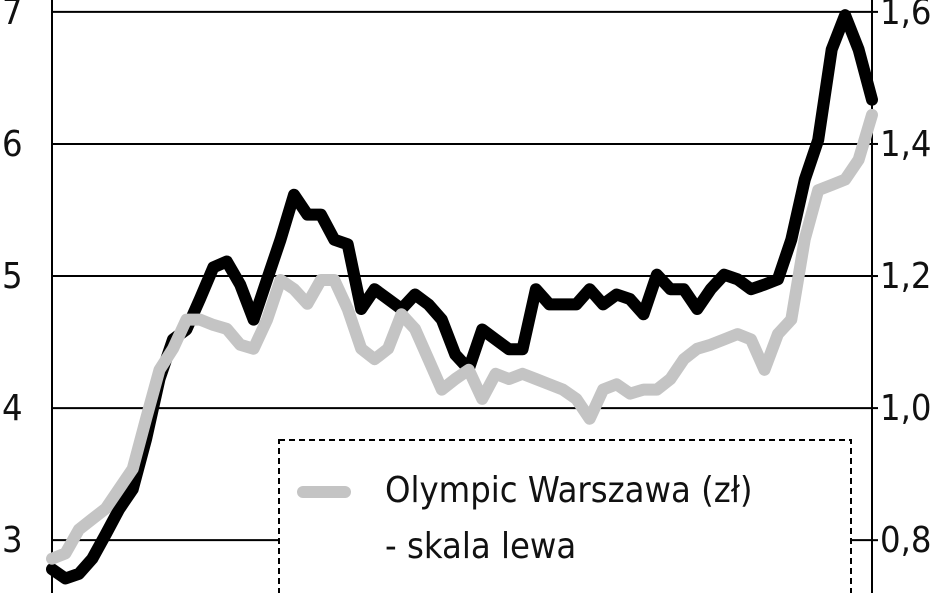 This screenshot has width=948, height=593. What do you see at coordinates (12, 276) in the screenshot?
I see `y-tick-label: 5` at bounding box center [12, 276].